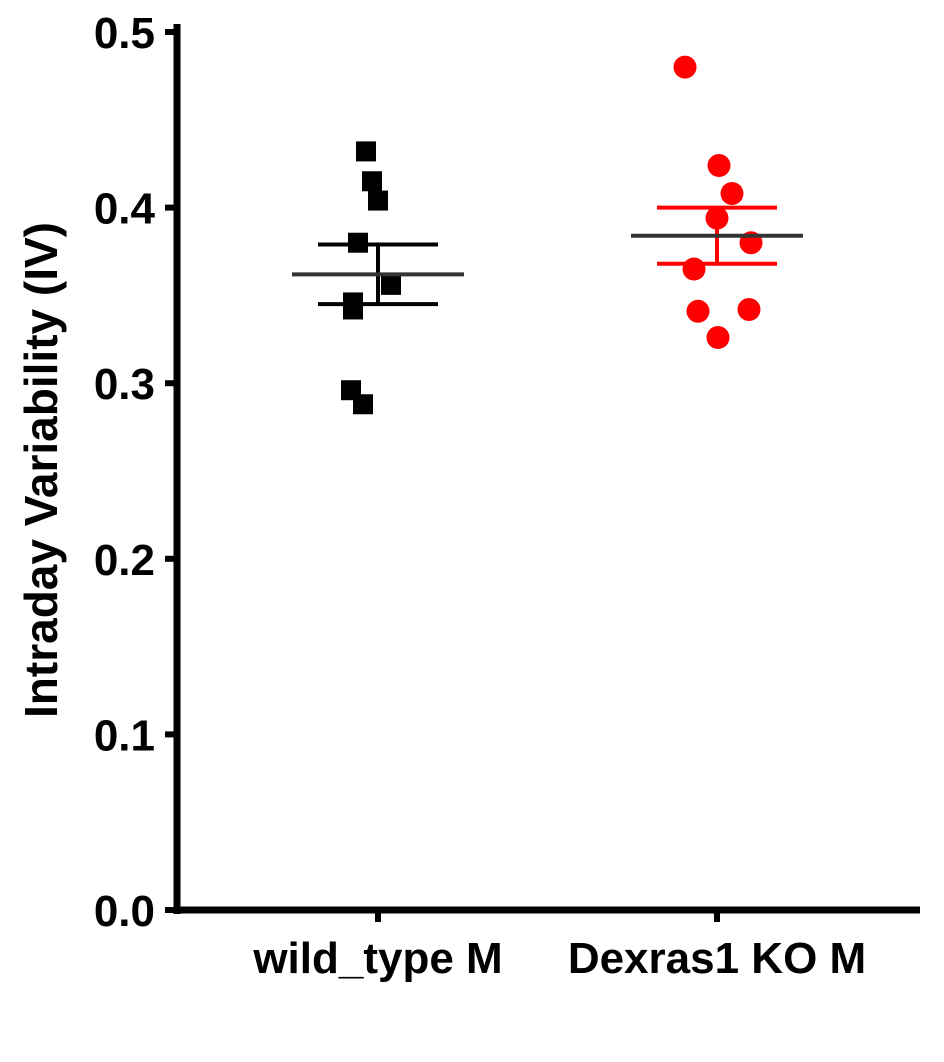 Image resolution: width=944 pixels, height=1062 pixels. What do you see at coordinates (717, 958) in the screenshot?
I see `x-tick-label: Dexras1 KO M` at bounding box center [717, 958].